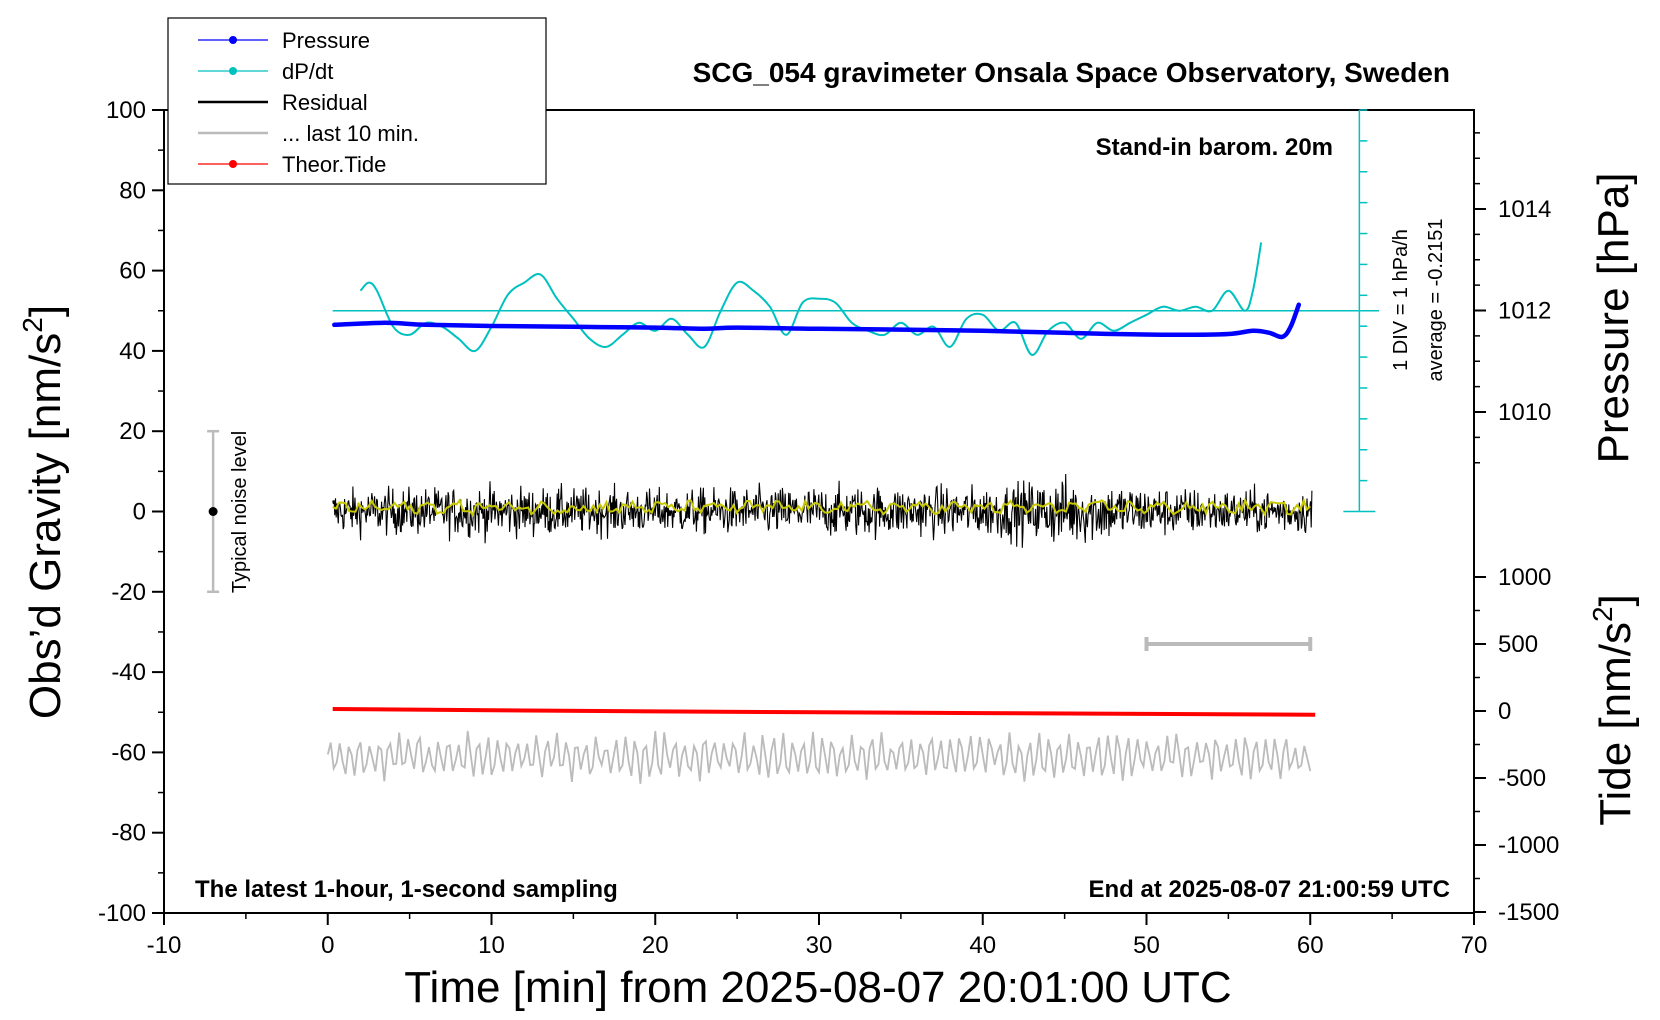 The width and height of the screenshot is (1660, 1020). What do you see at coordinates (1524, 209) in the screenshot?
I see `pressure-tick-label: 1014` at bounding box center [1524, 209].